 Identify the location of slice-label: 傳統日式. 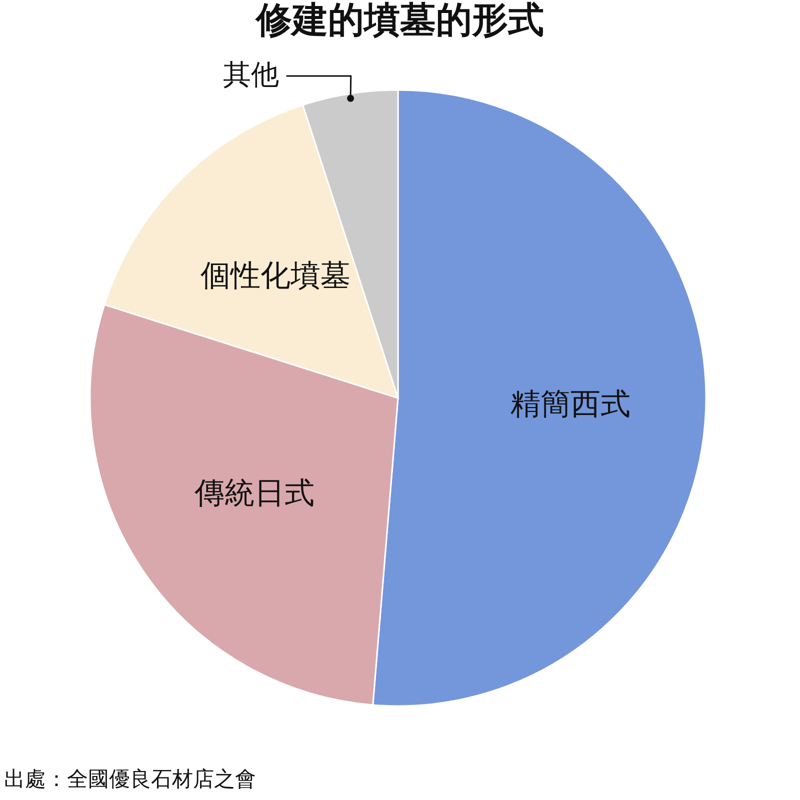
(254, 494).